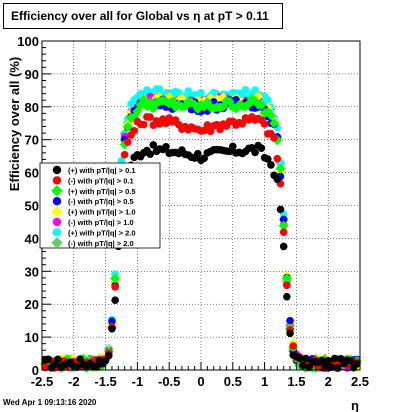  Describe the element at coordinates (101, 201) in the screenshot. I see `legend-label: (-) with pT/|q| > 0.5` at that location.